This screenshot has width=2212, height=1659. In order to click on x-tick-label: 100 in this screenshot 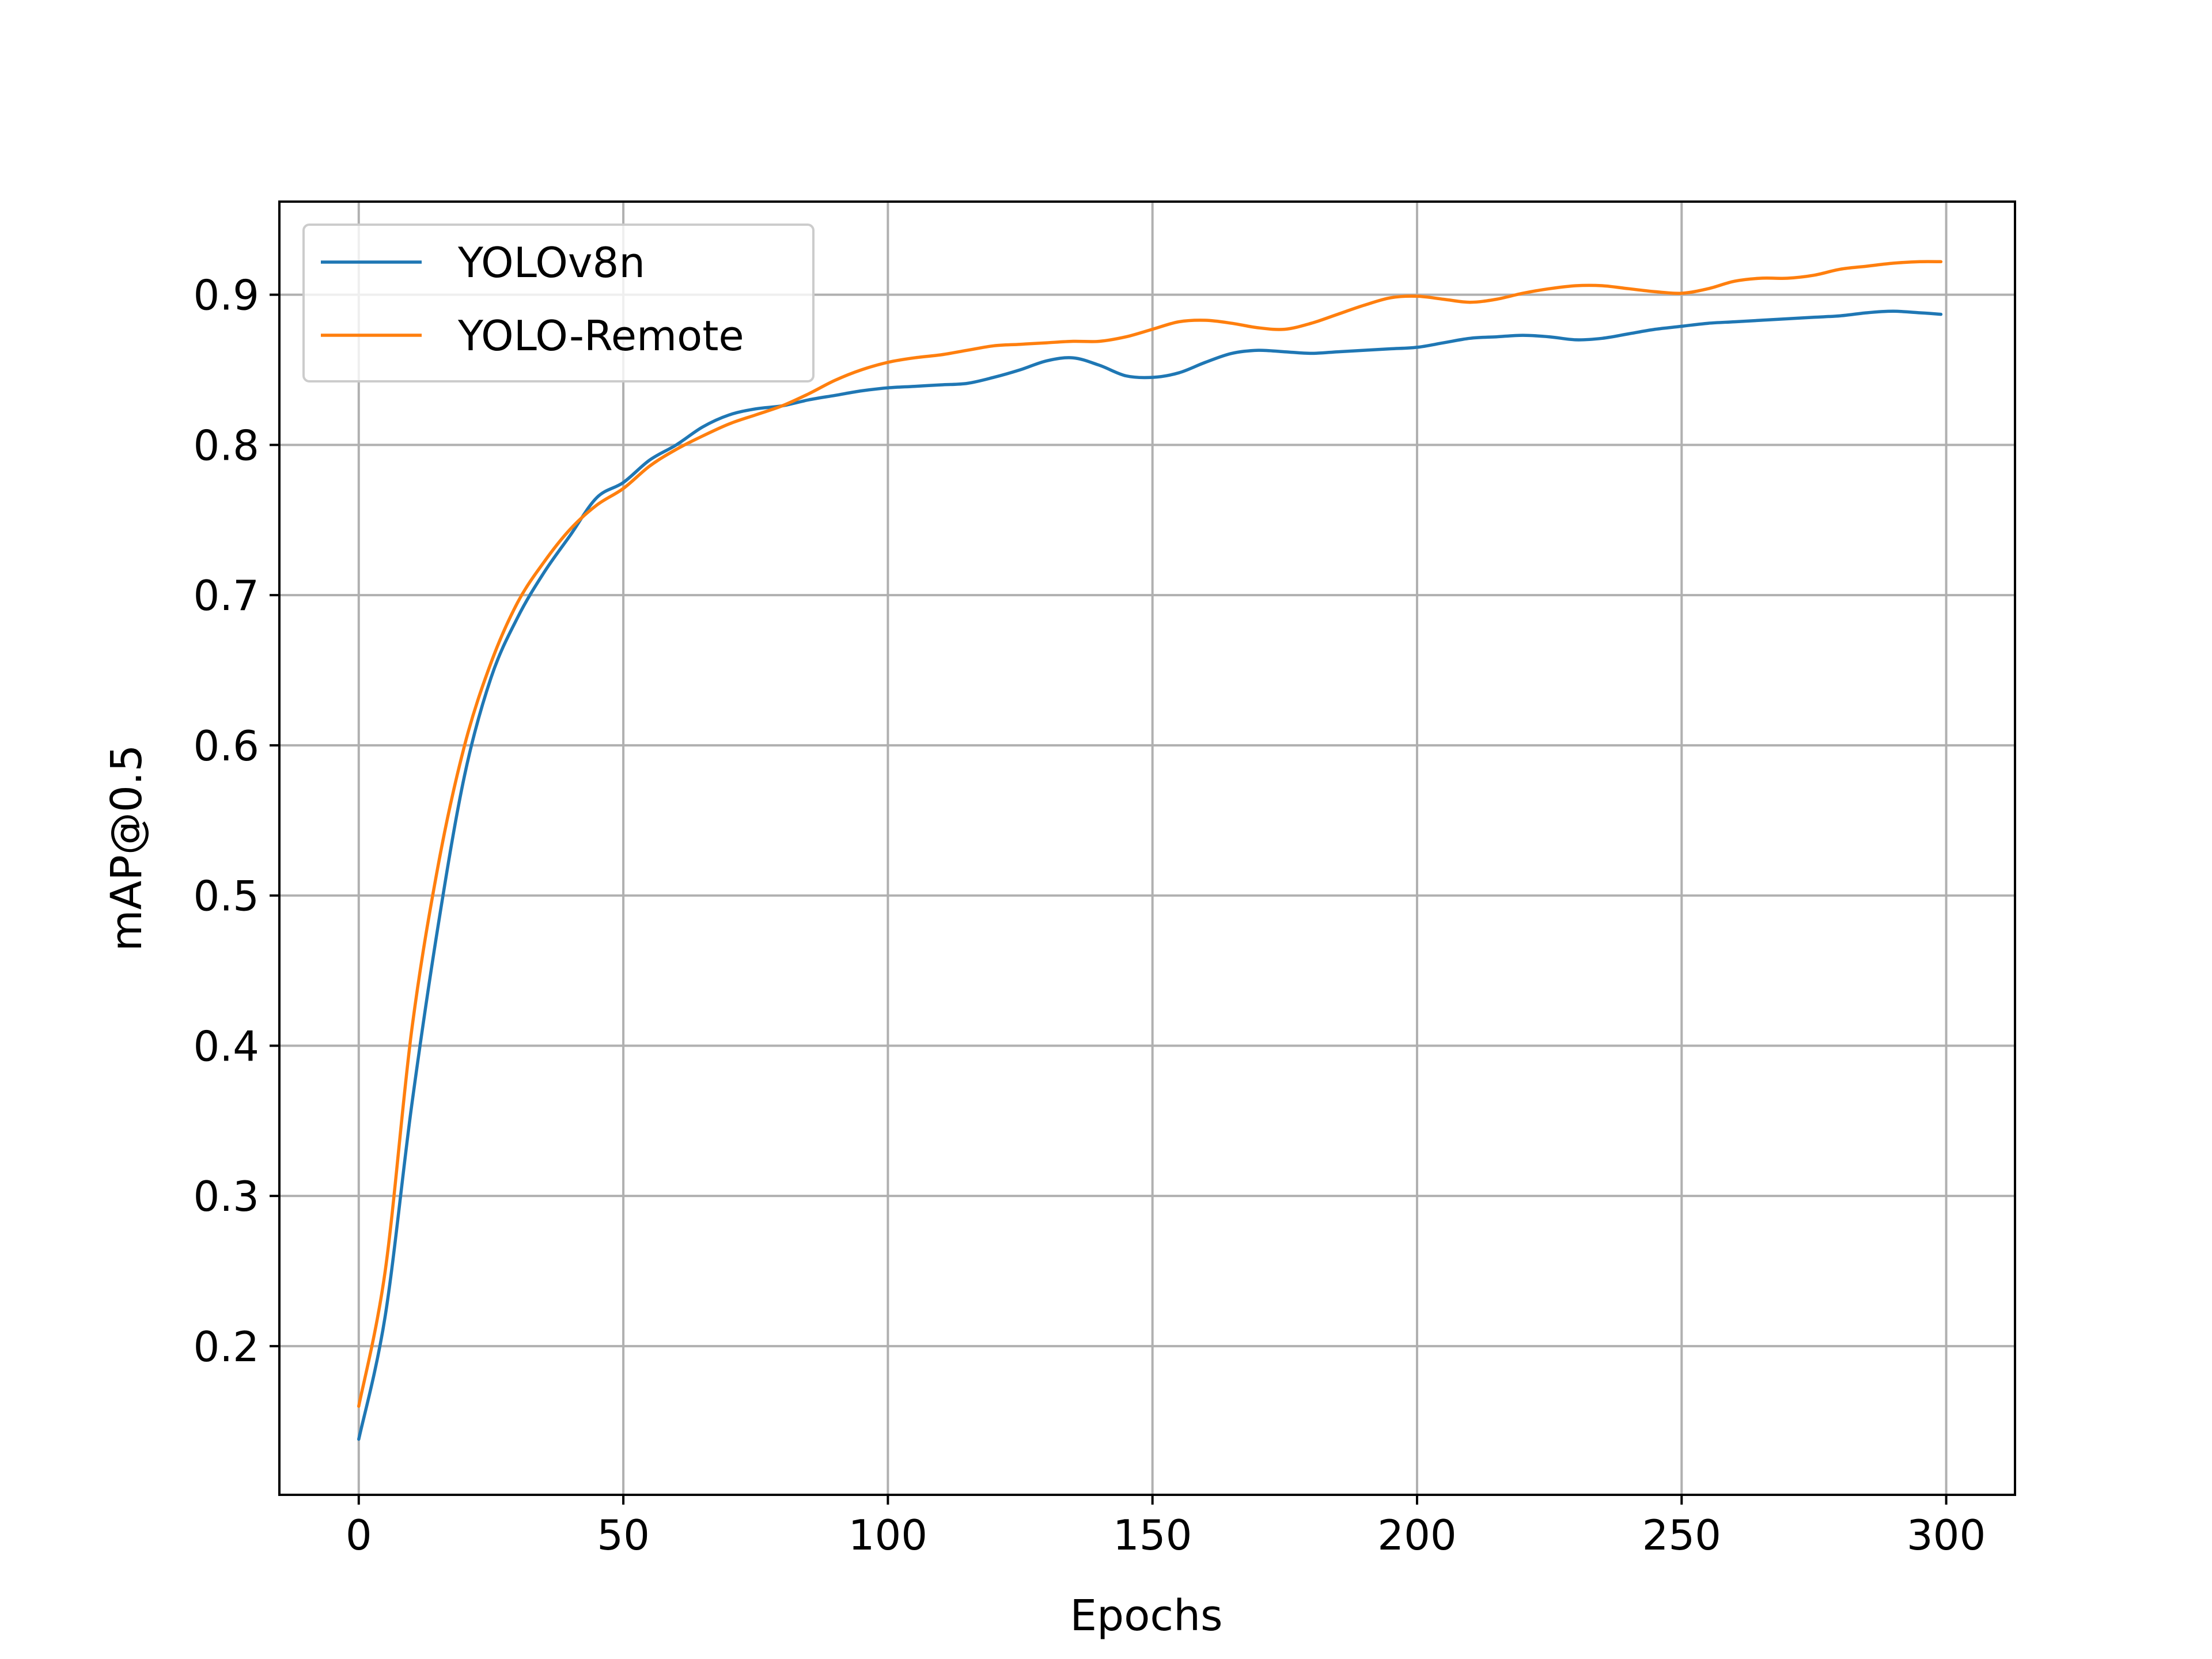, I will do `click(888, 1535)`.